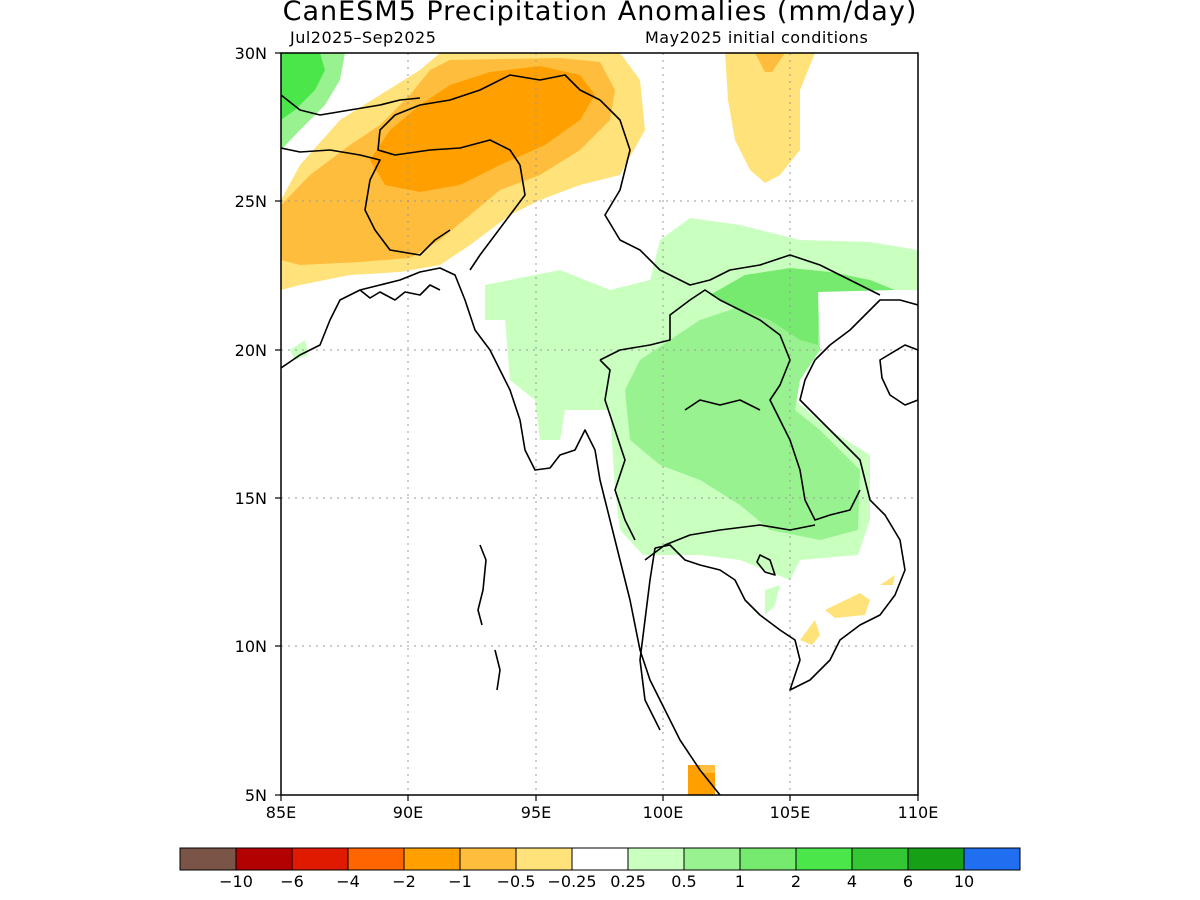 The width and height of the screenshot is (1200, 900). What do you see at coordinates (250, 646) in the screenshot?
I see `lat-label: 10N` at bounding box center [250, 646].